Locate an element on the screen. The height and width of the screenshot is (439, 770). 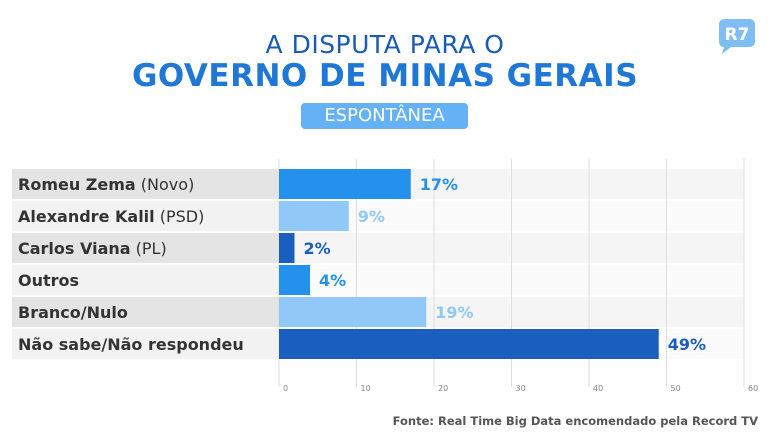
title-line-2: GOVERNO DE MINAS GERAIS is located at coordinates (385, 76).